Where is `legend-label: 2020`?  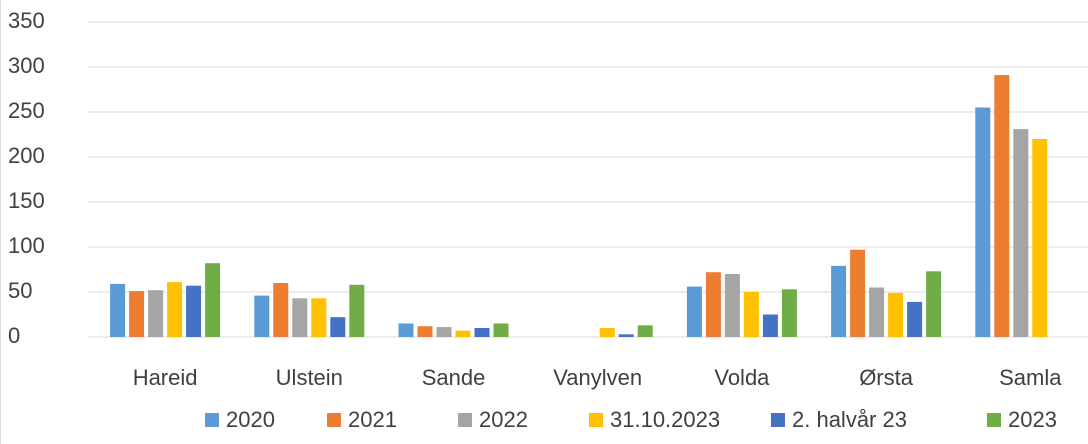
legend-label: 2020 is located at coordinates (250, 419).